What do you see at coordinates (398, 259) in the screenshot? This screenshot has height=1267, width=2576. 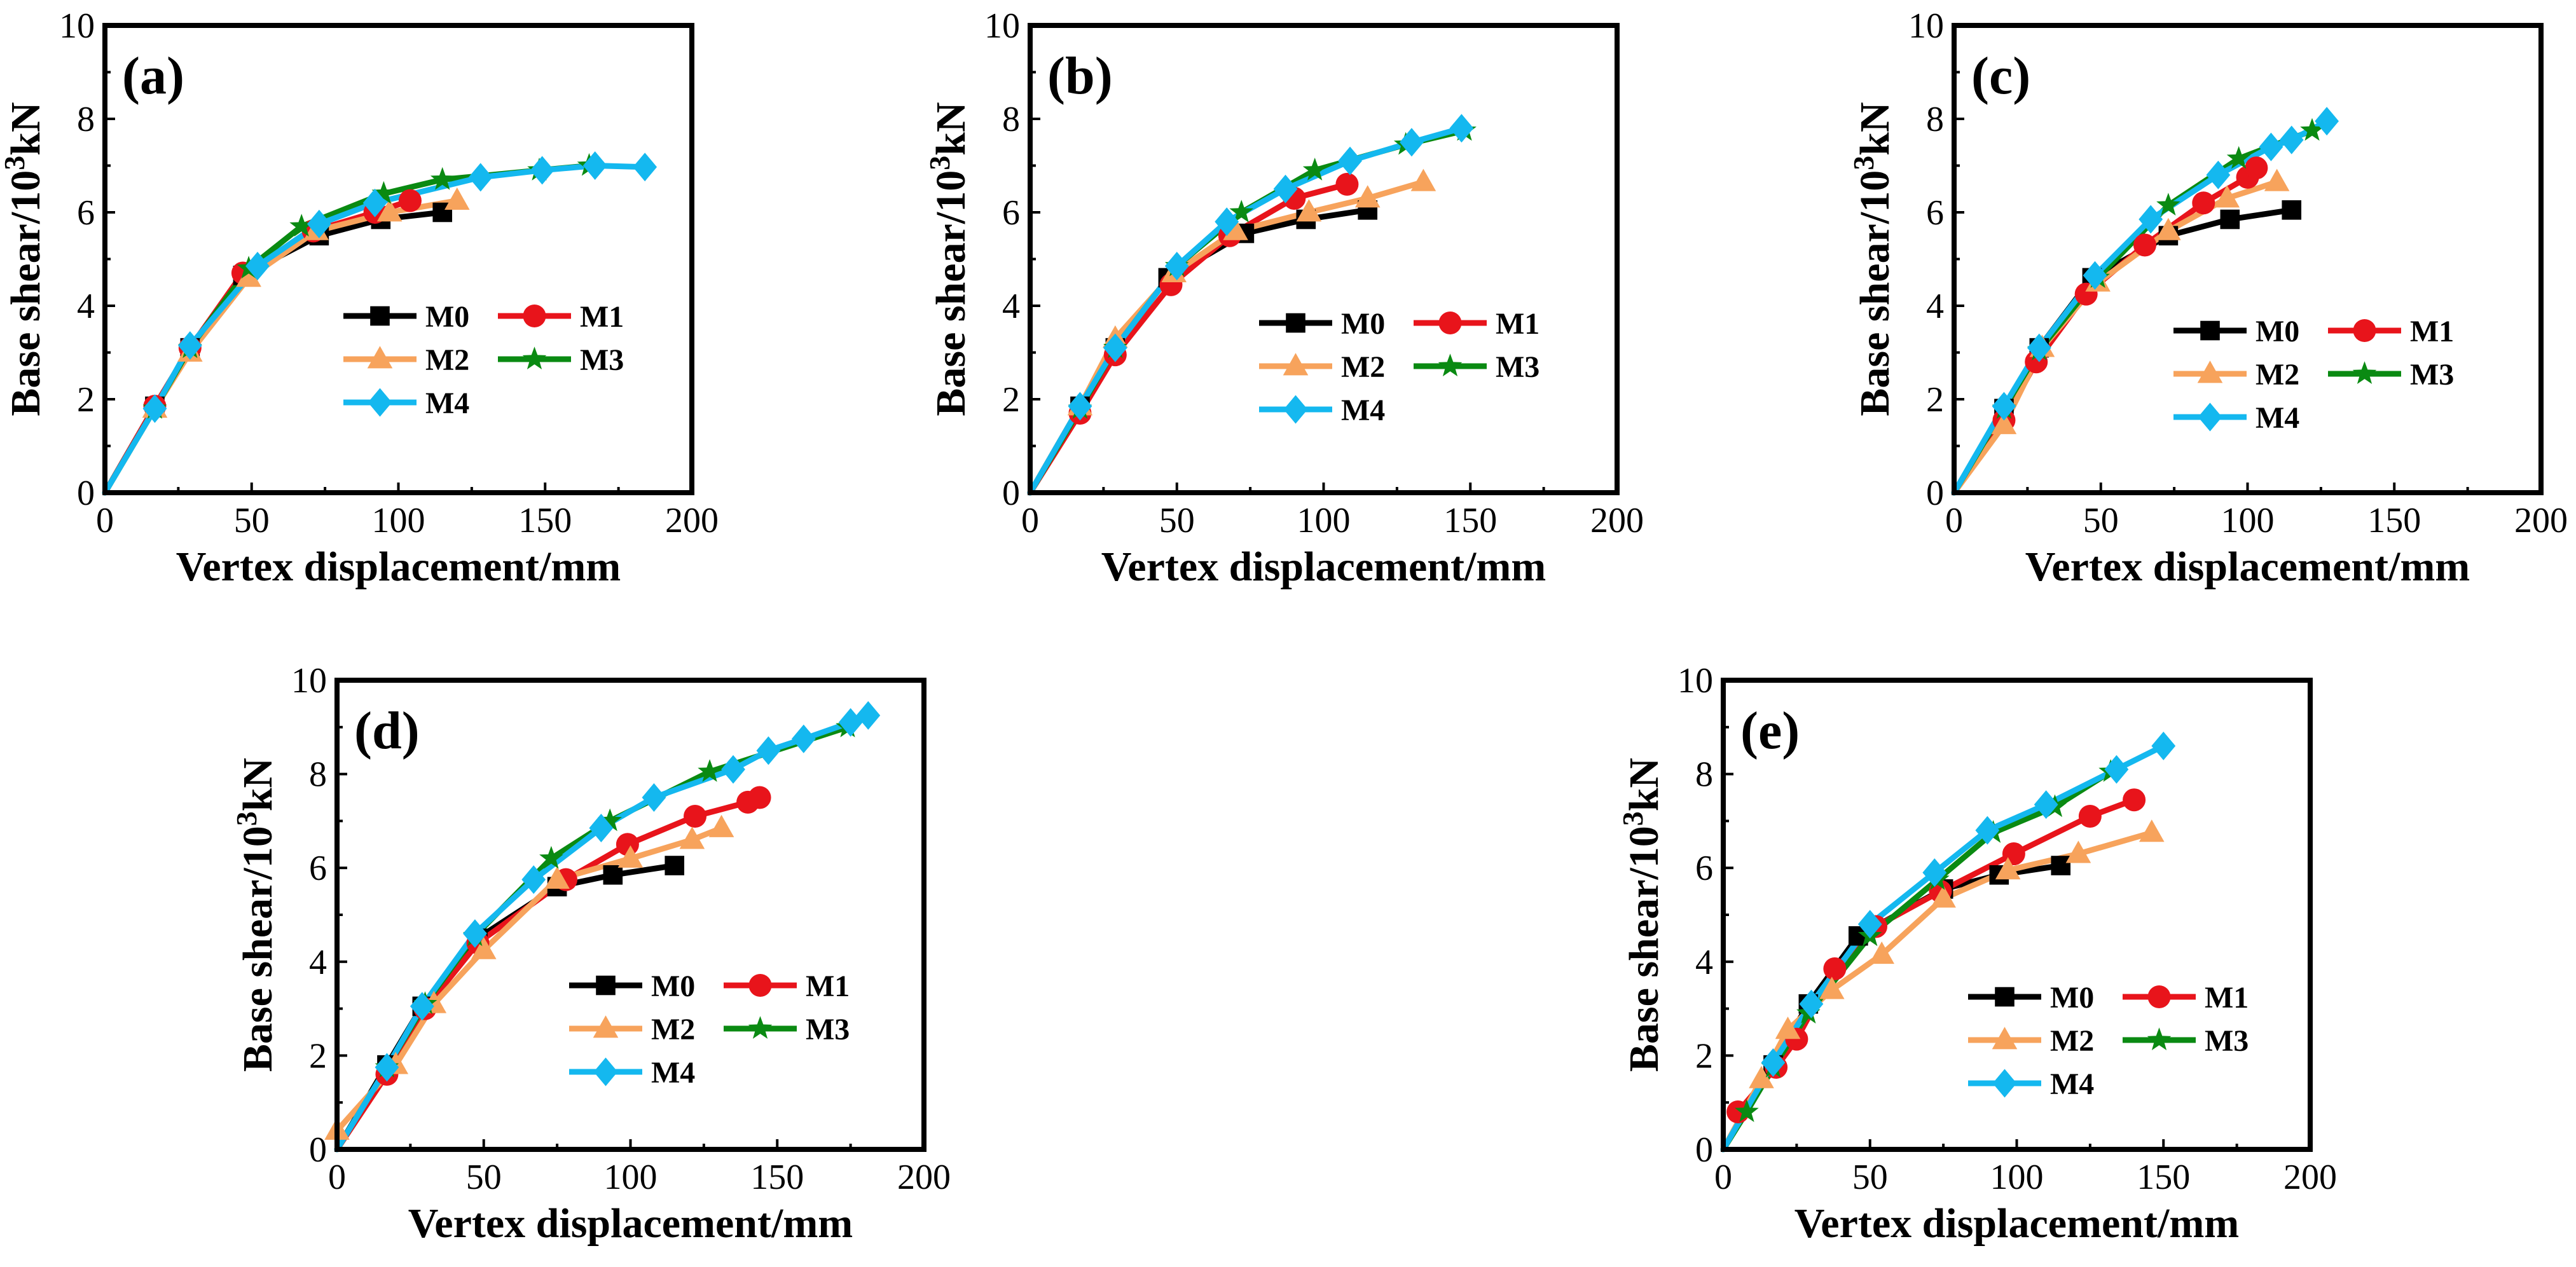 I see `plot-frame` at bounding box center [398, 259].